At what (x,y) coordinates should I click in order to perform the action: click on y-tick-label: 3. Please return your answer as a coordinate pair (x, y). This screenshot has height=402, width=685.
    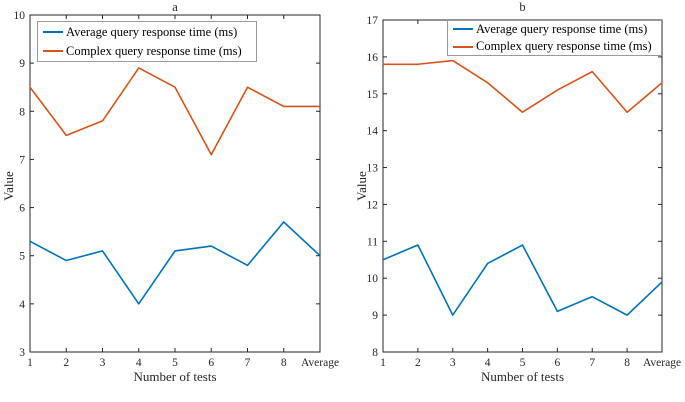
    Looking at the image, I should click on (22, 353).